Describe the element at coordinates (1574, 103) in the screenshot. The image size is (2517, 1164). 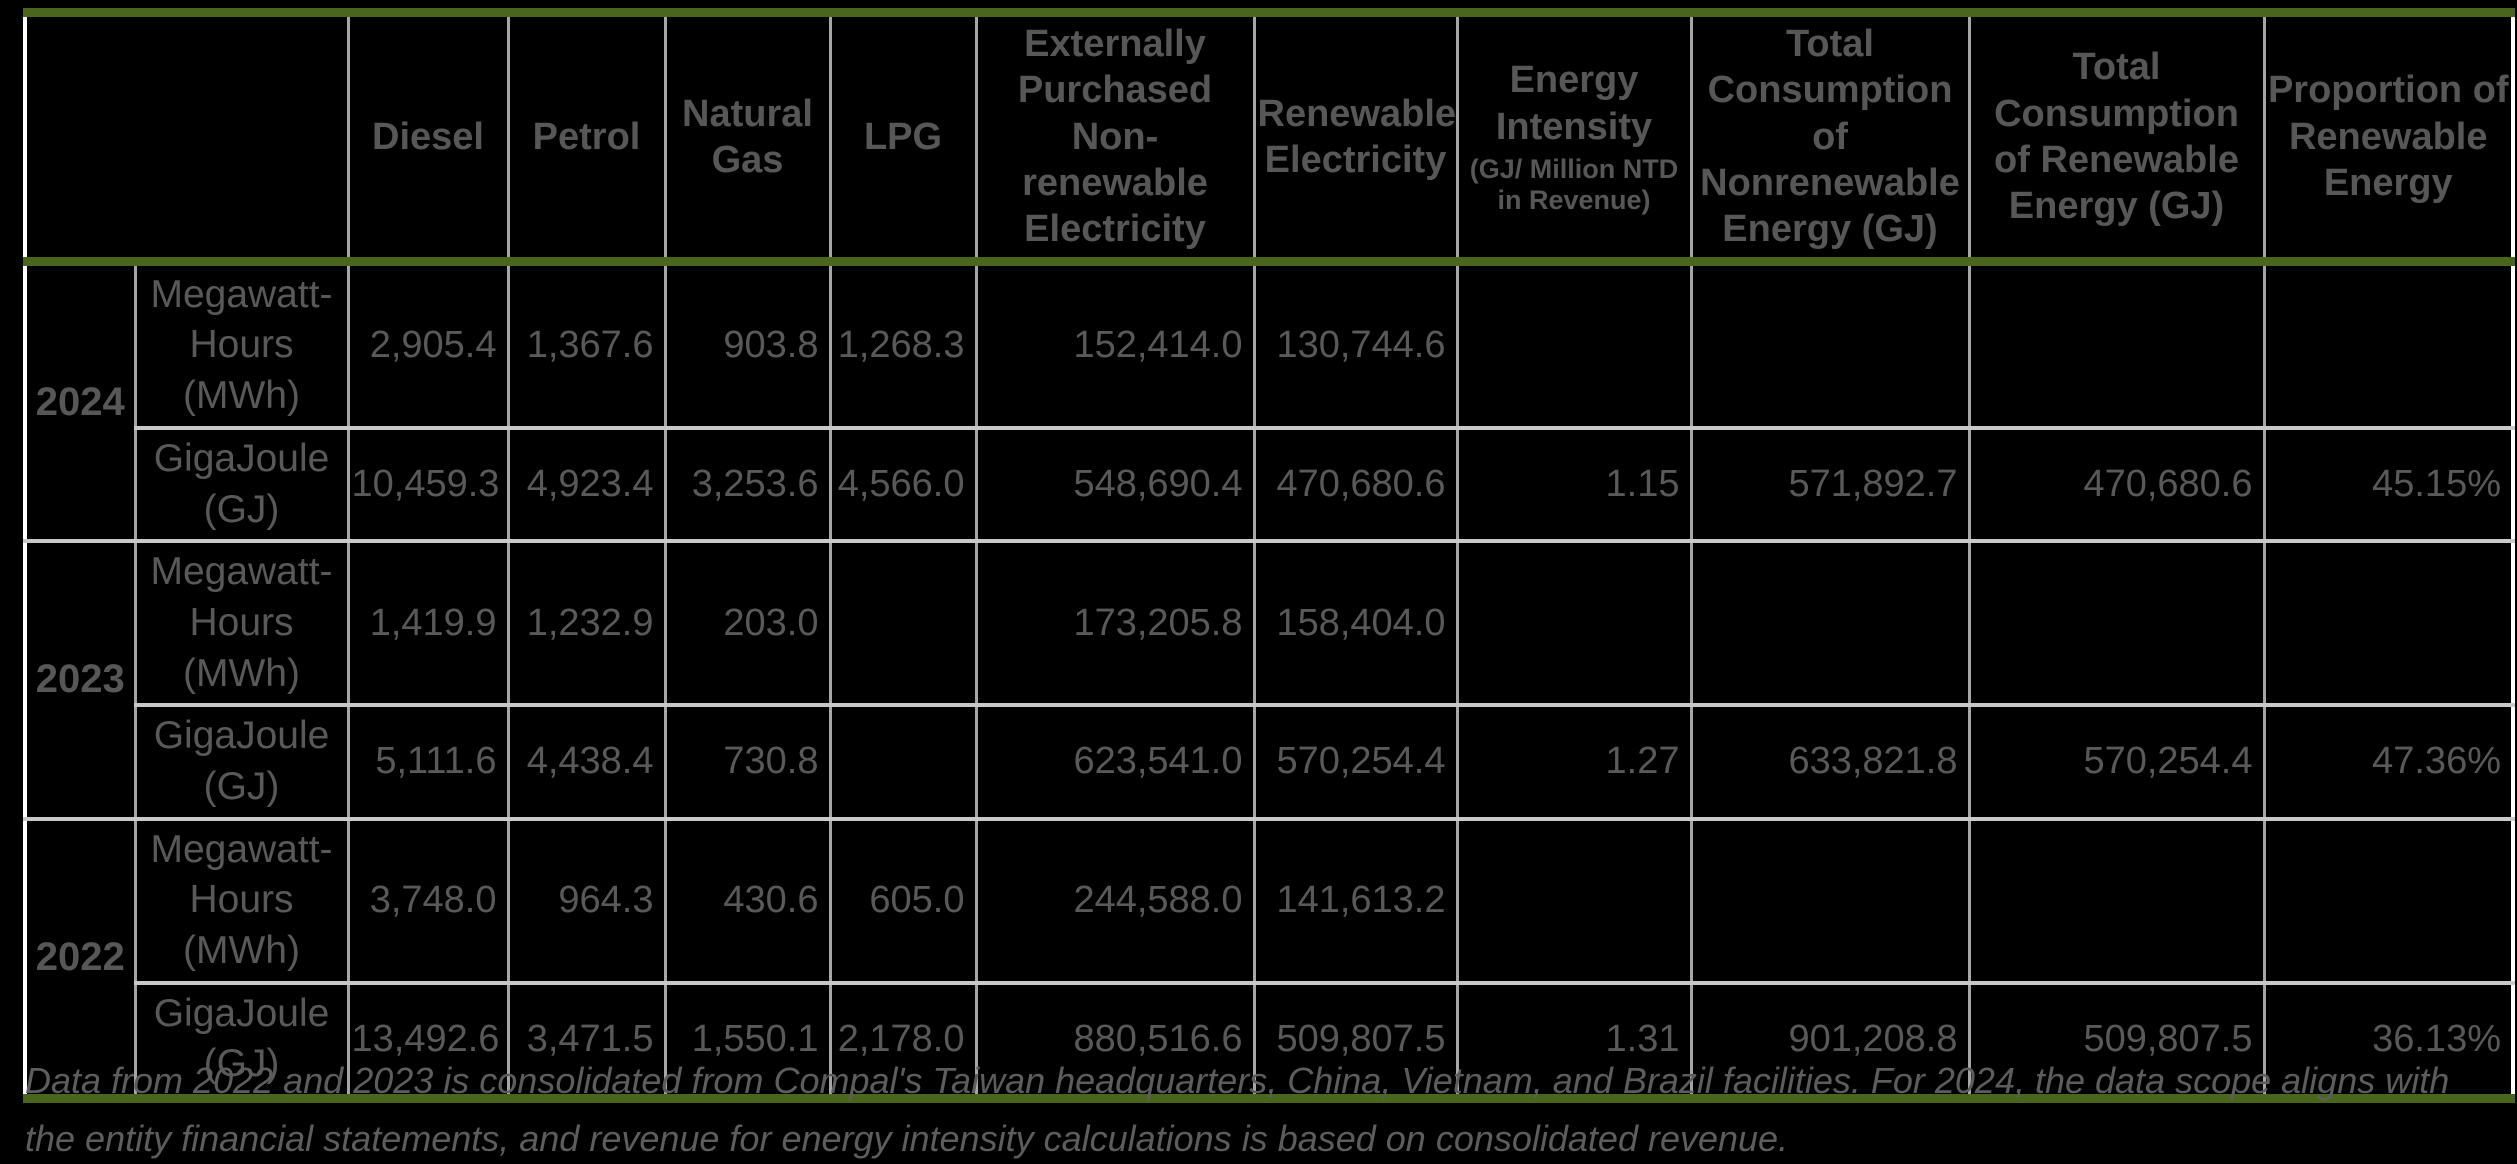
I see `energy-intensity-title: Energy Intensity` at that location.